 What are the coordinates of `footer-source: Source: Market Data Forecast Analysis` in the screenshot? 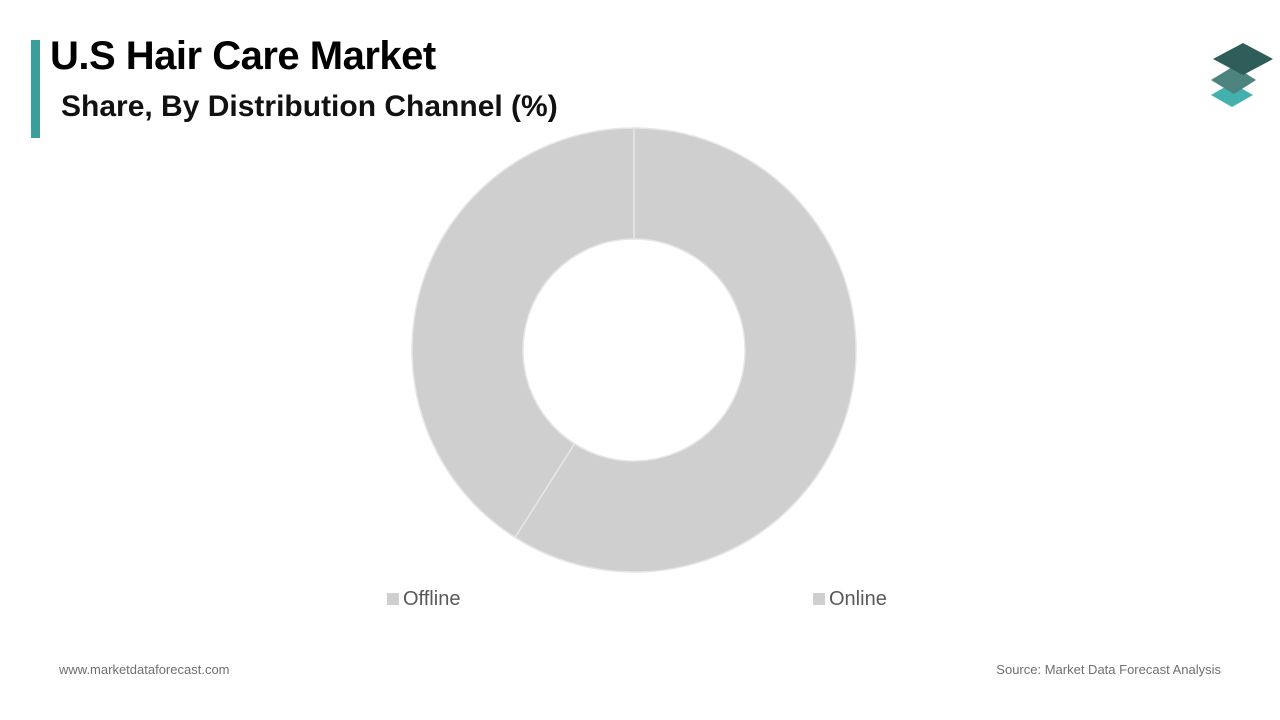 It's located at (1108, 669).